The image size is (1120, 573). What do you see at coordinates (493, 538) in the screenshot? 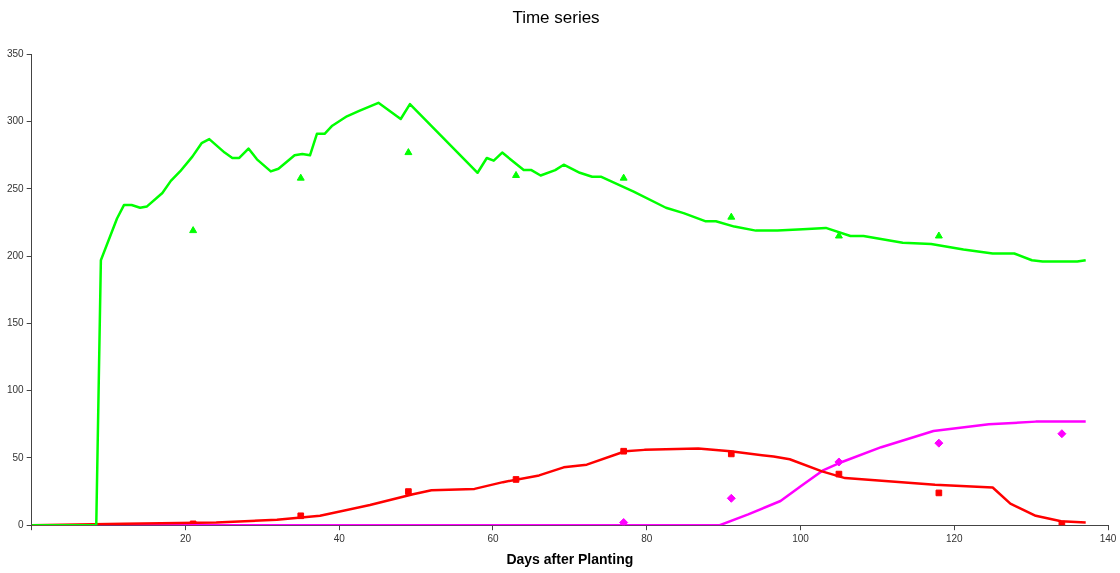
I see `x-tick-label: 60` at bounding box center [493, 538].